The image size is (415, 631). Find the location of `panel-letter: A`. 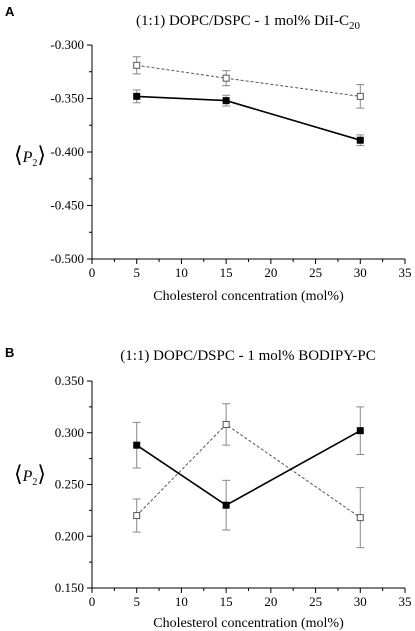

panel-letter: A is located at coordinates (10, 11).